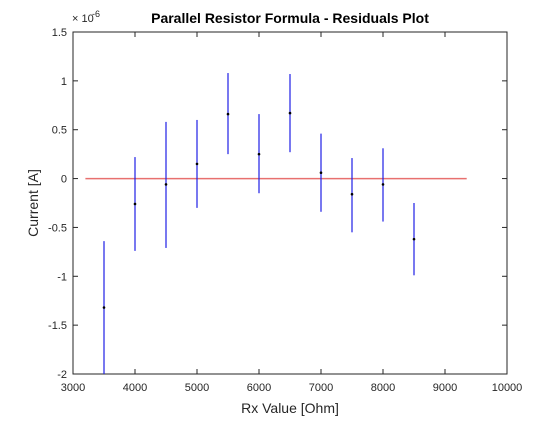 Image resolution: width=560 pixels, height=425 pixels. What do you see at coordinates (33, 203) in the screenshot?
I see `y-axis-label: Current [A]` at bounding box center [33, 203].